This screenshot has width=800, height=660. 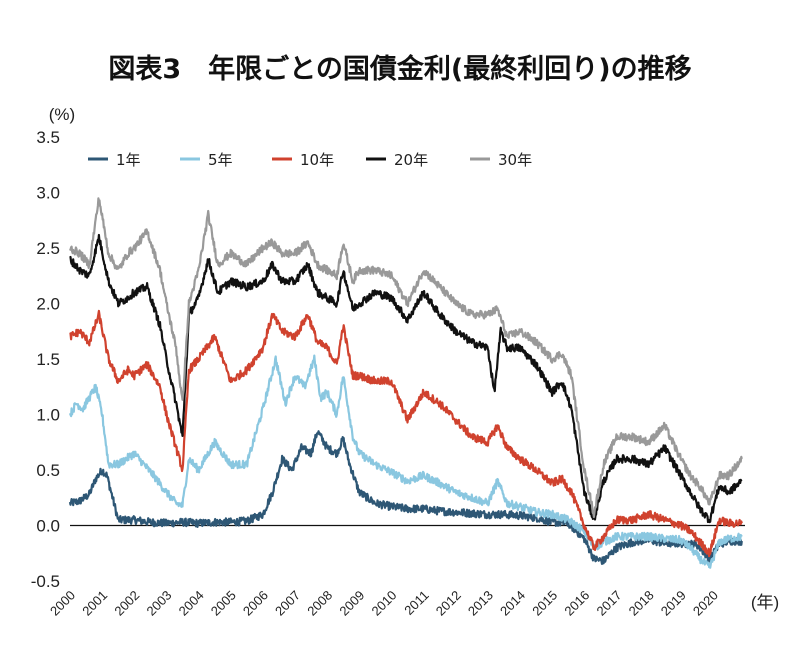 What do you see at coordinates (48, 415) in the screenshot?
I see `y-tick-label: 1.0` at bounding box center [48, 415].